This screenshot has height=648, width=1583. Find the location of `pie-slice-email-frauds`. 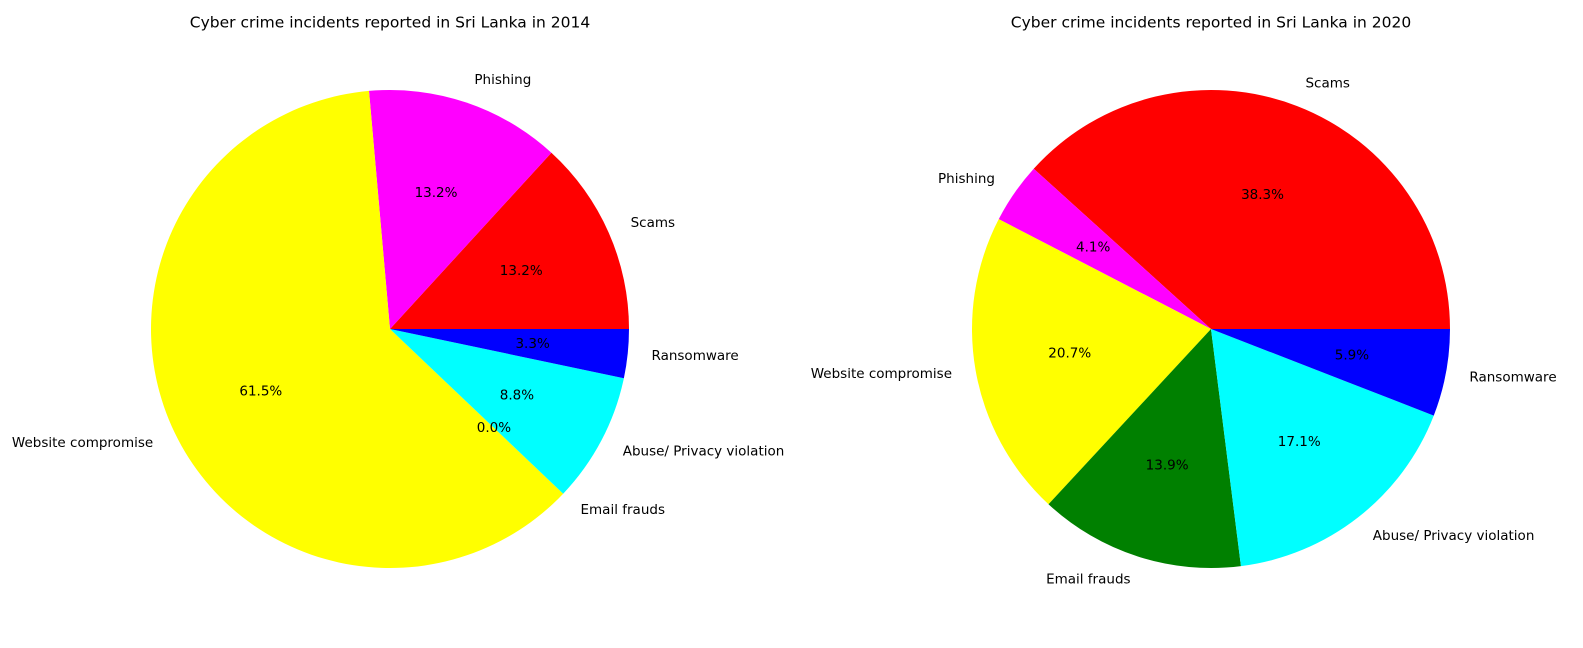

pie-slice-email-frauds is located at coordinates (1144, 449).